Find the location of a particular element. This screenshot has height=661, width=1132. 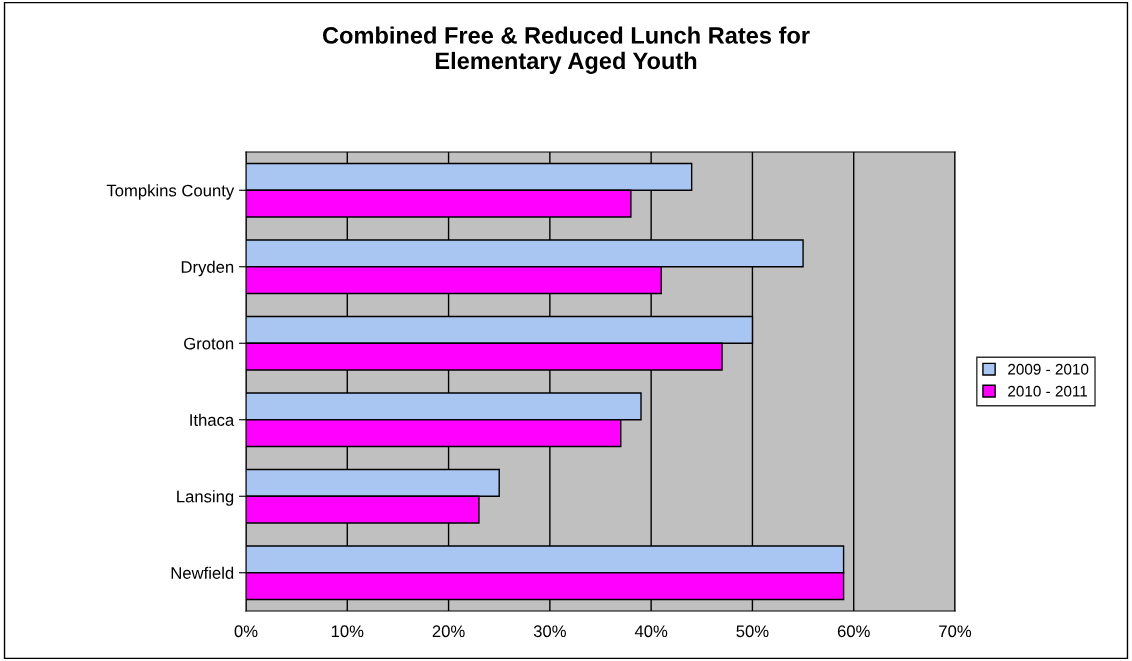

y-tick-label: Ithaca is located at coordinates (212, 419).